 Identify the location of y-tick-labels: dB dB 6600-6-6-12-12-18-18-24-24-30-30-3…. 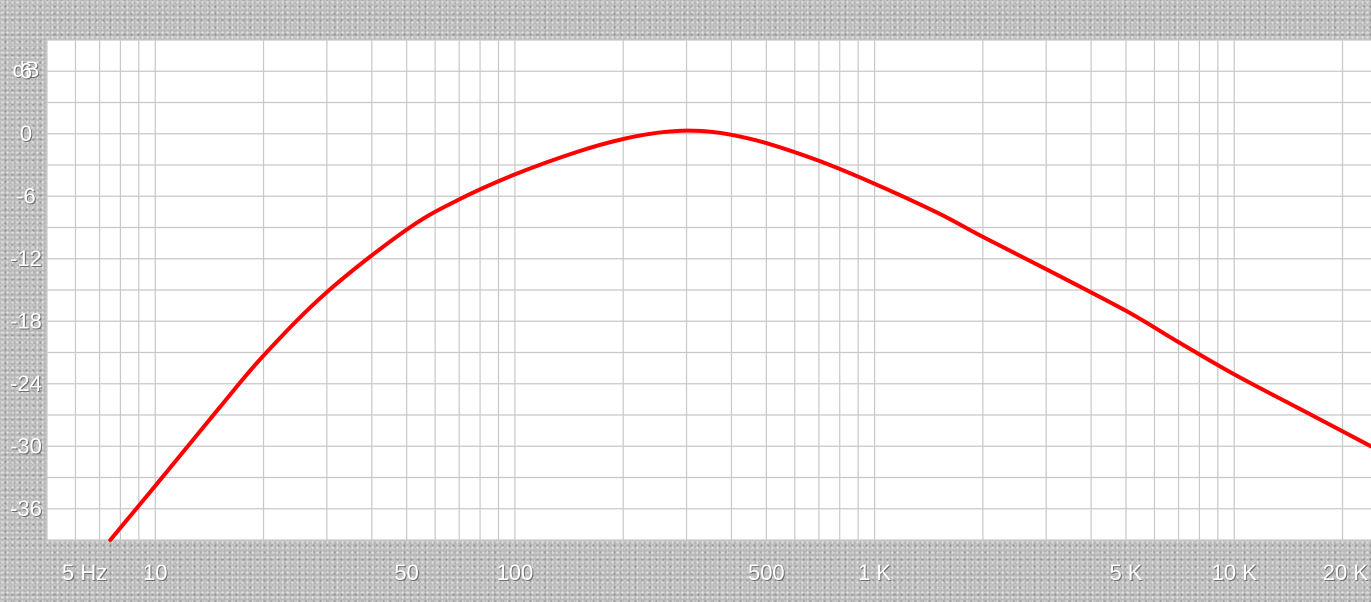
(26, 289).